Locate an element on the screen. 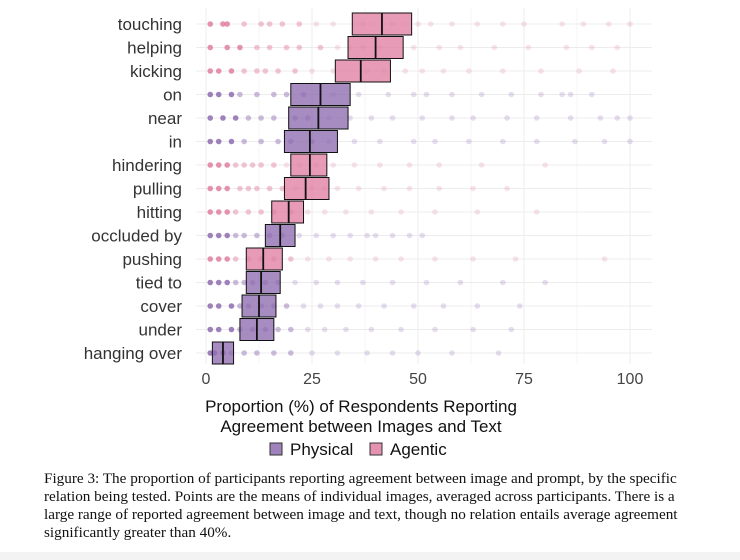  legend-swatch-physical is located at coordinates (276, 449).